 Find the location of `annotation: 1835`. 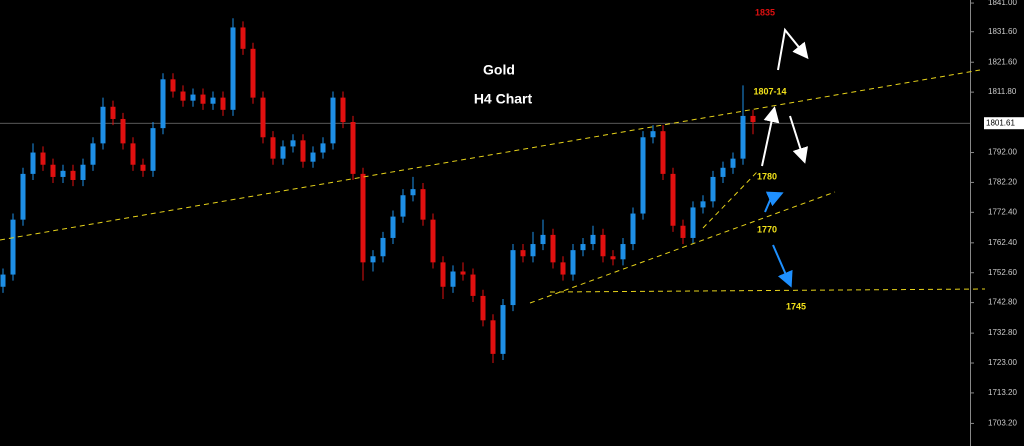

annotation: 1835 is located at coordinates (765, 12).